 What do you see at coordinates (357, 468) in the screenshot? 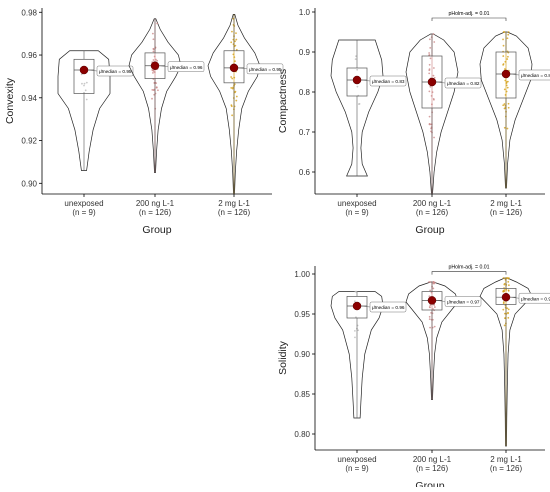
I see `solidity-x-tick-n-label: (n = 9)` at bounding box center [357, 468].